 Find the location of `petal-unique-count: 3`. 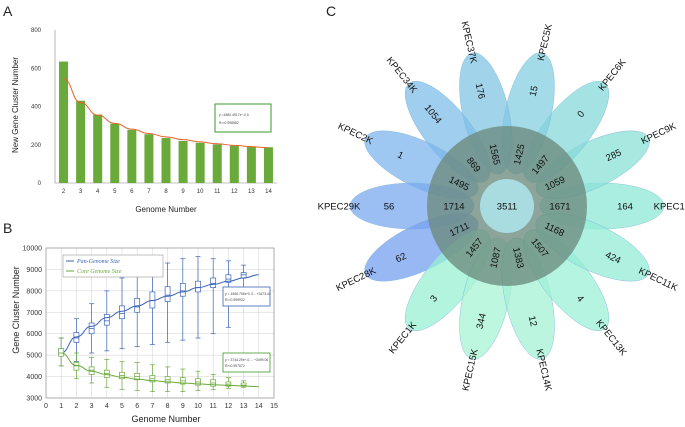

petal-unique-count: 3 is located at coordinates (434, 298).